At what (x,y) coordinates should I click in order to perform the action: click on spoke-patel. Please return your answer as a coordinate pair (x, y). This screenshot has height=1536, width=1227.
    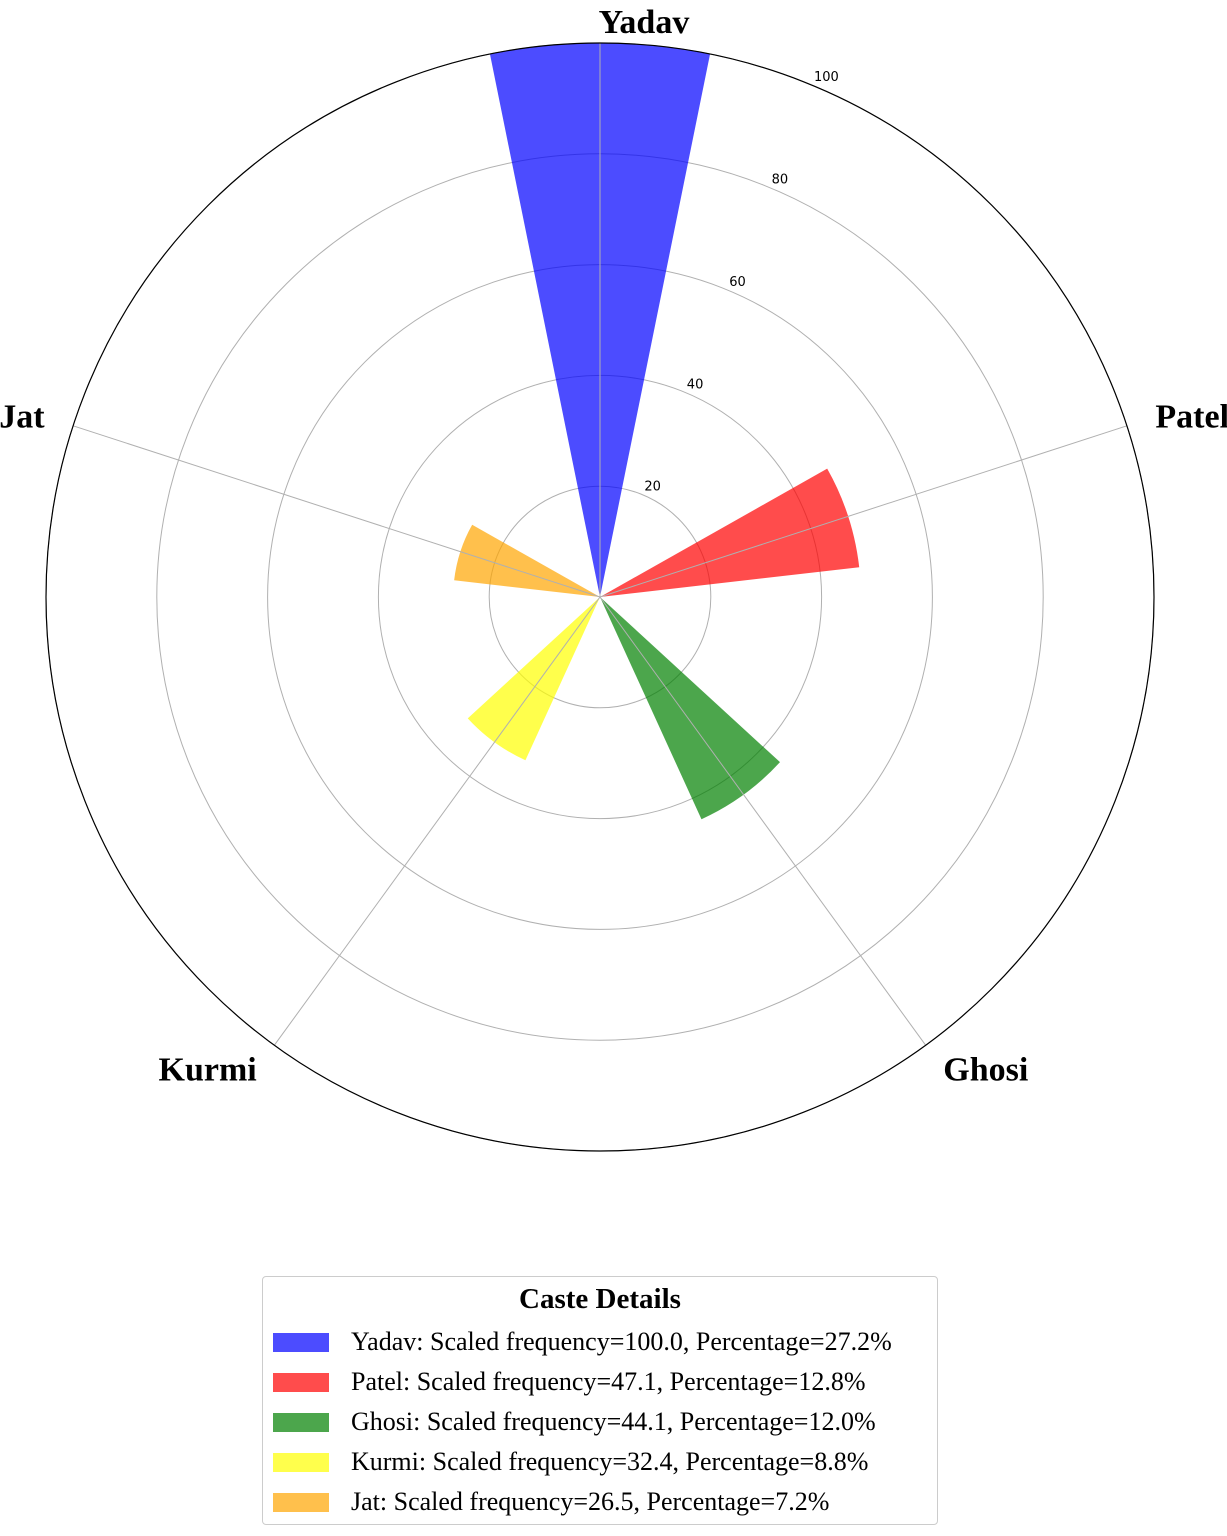
    Looking at the image, I should click on (863, 511).